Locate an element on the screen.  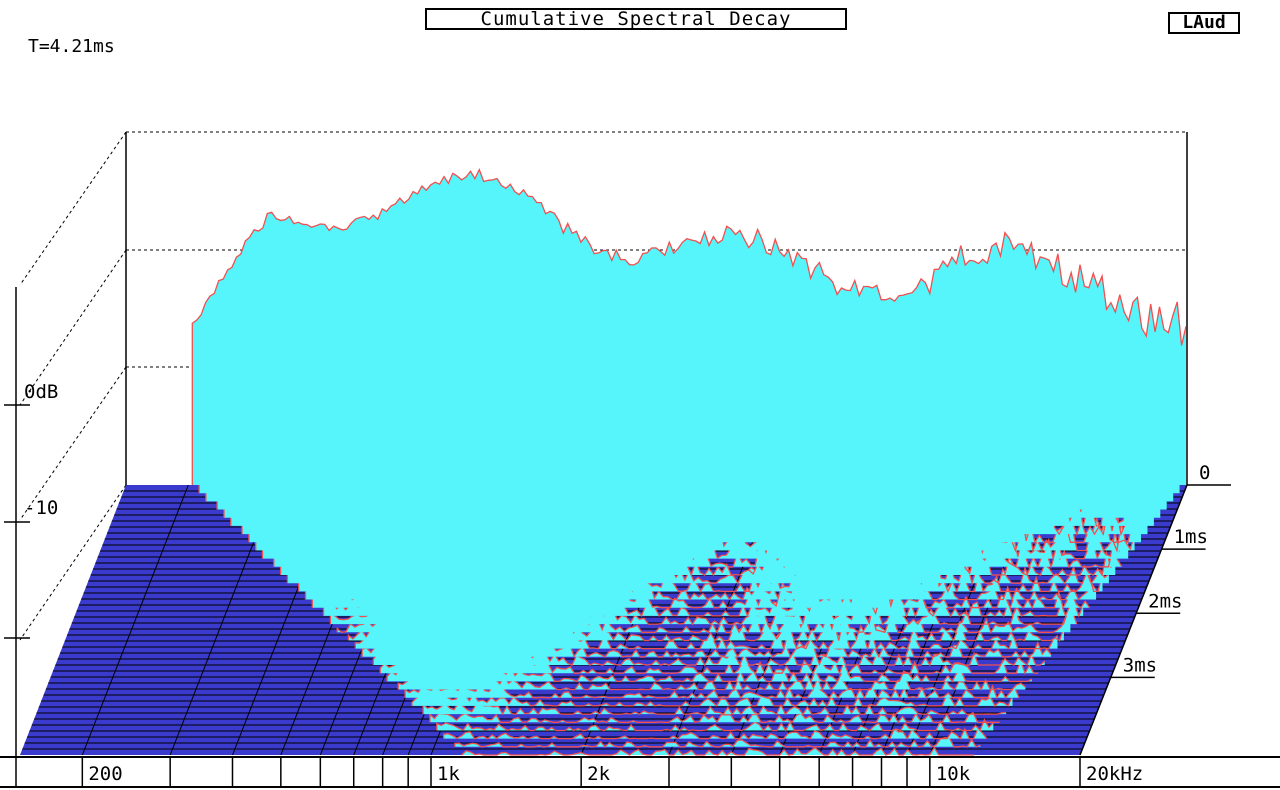
brand-badge: LAud is located at coordinates (1204, 23).